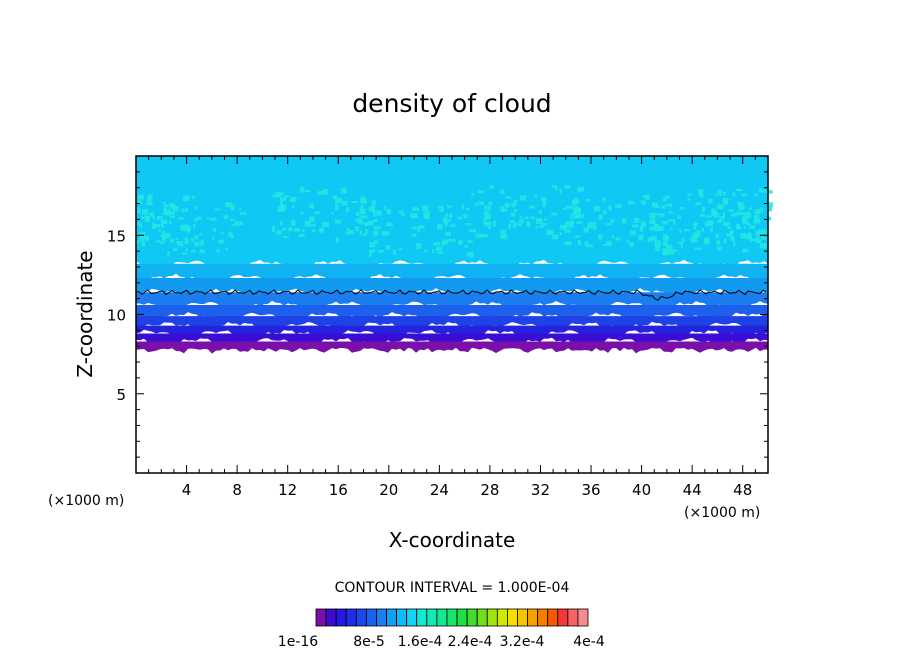 The width and height of the screenshot is (904, 654). I want to click on x-tick-label: 4, so click(187, 490).